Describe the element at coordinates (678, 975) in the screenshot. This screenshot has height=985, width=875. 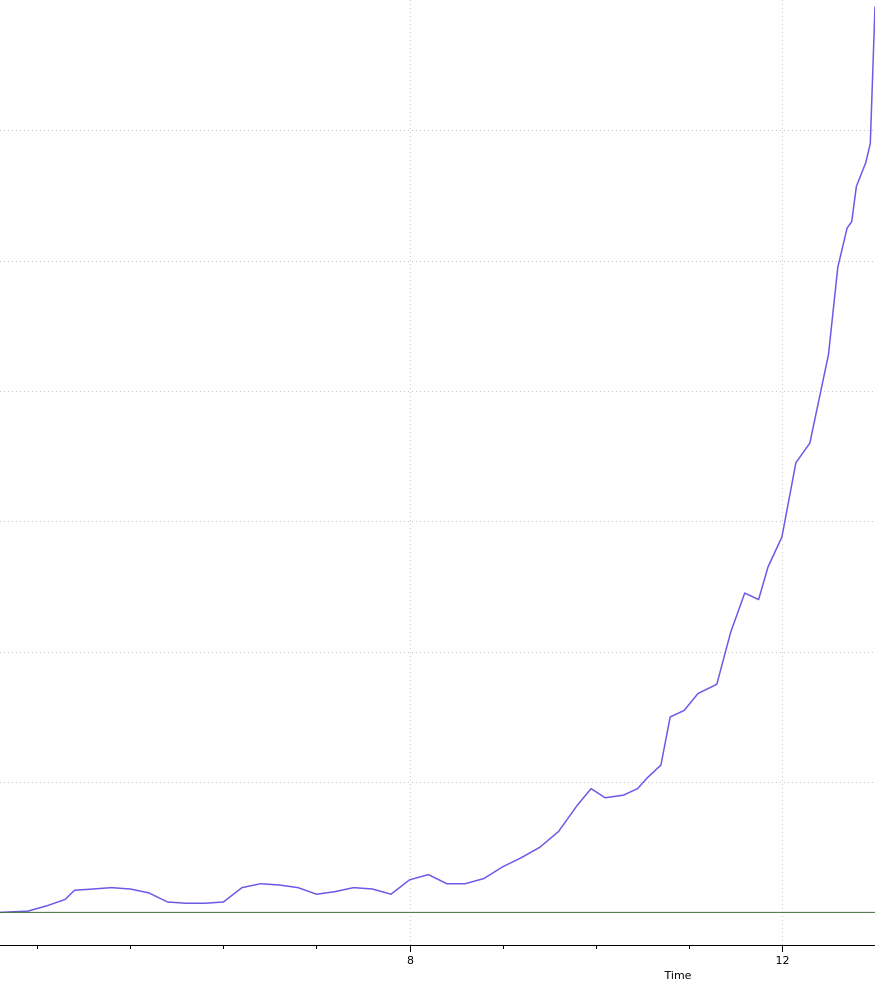
I see `x-axis-title: Time` at that location.